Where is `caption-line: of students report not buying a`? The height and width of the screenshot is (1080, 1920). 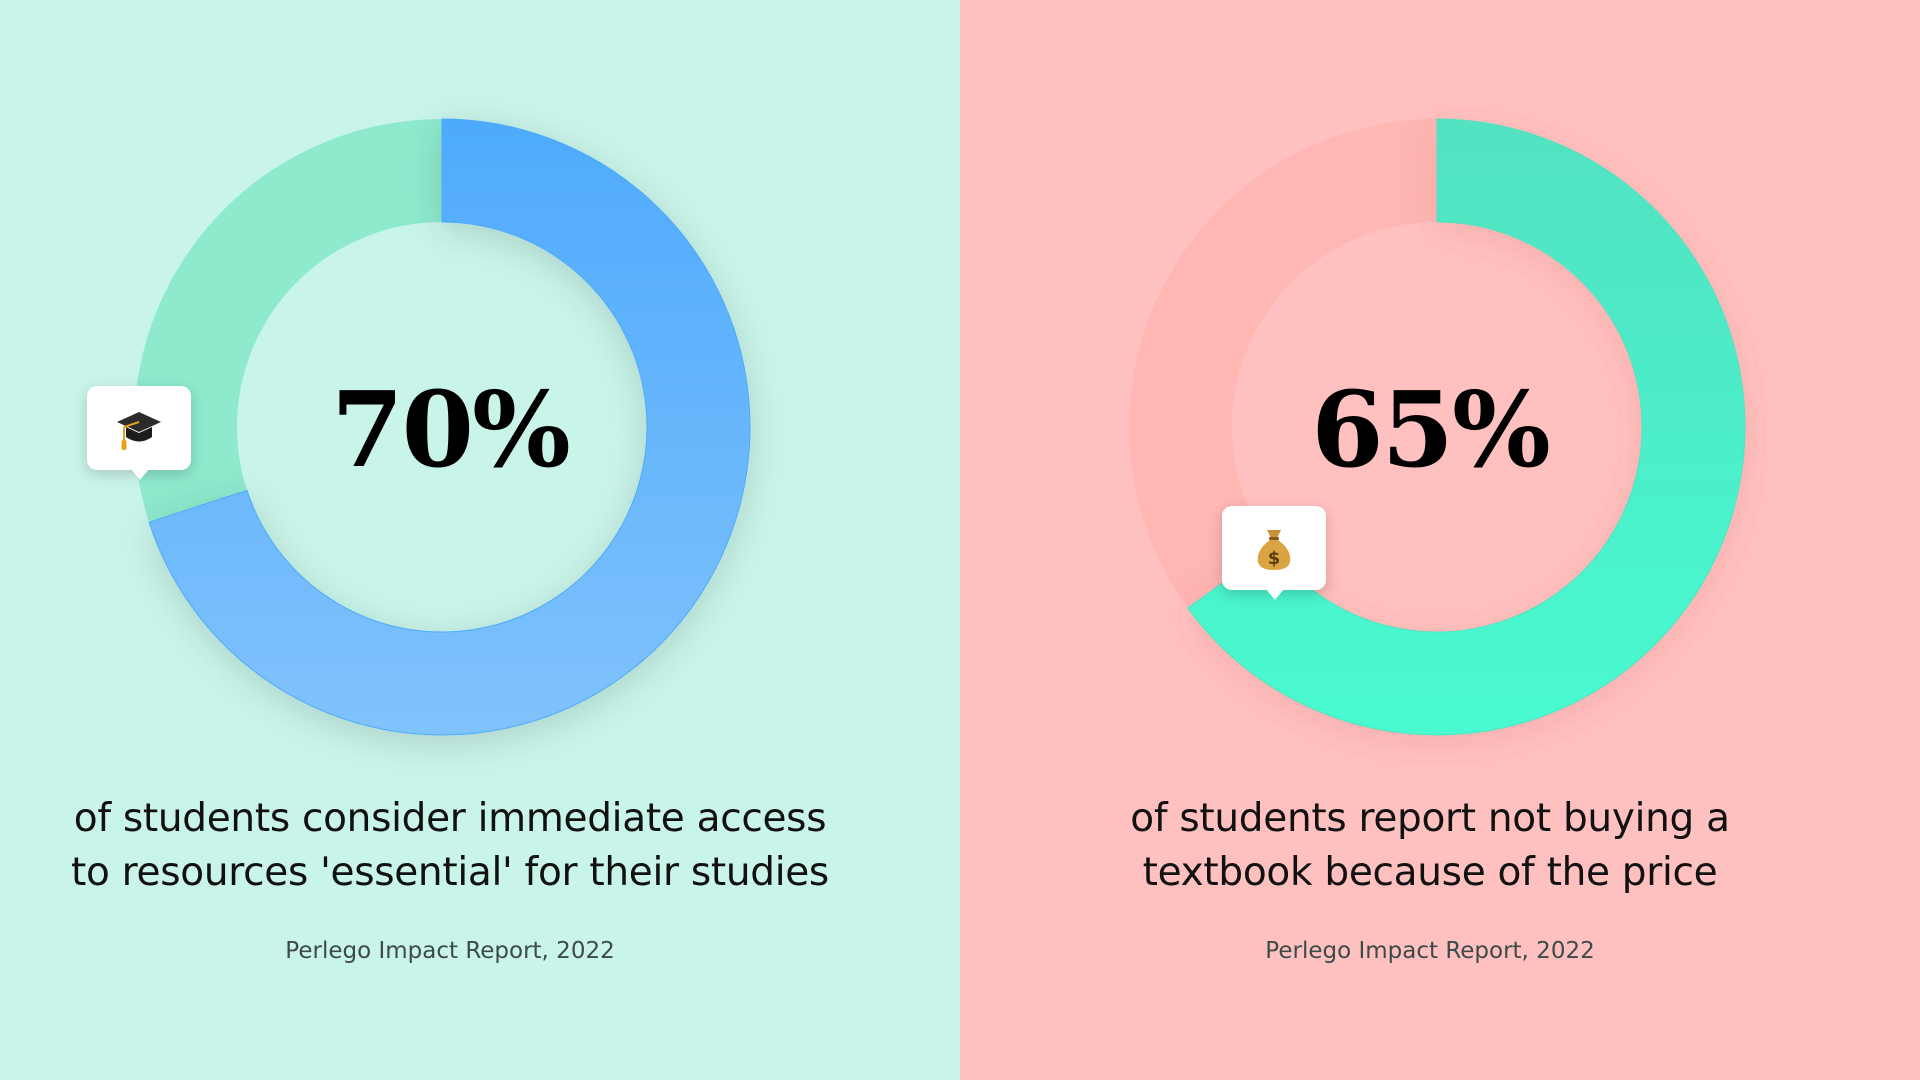
caption-line: of students report not buying a is located at coordinates (1430, 818).